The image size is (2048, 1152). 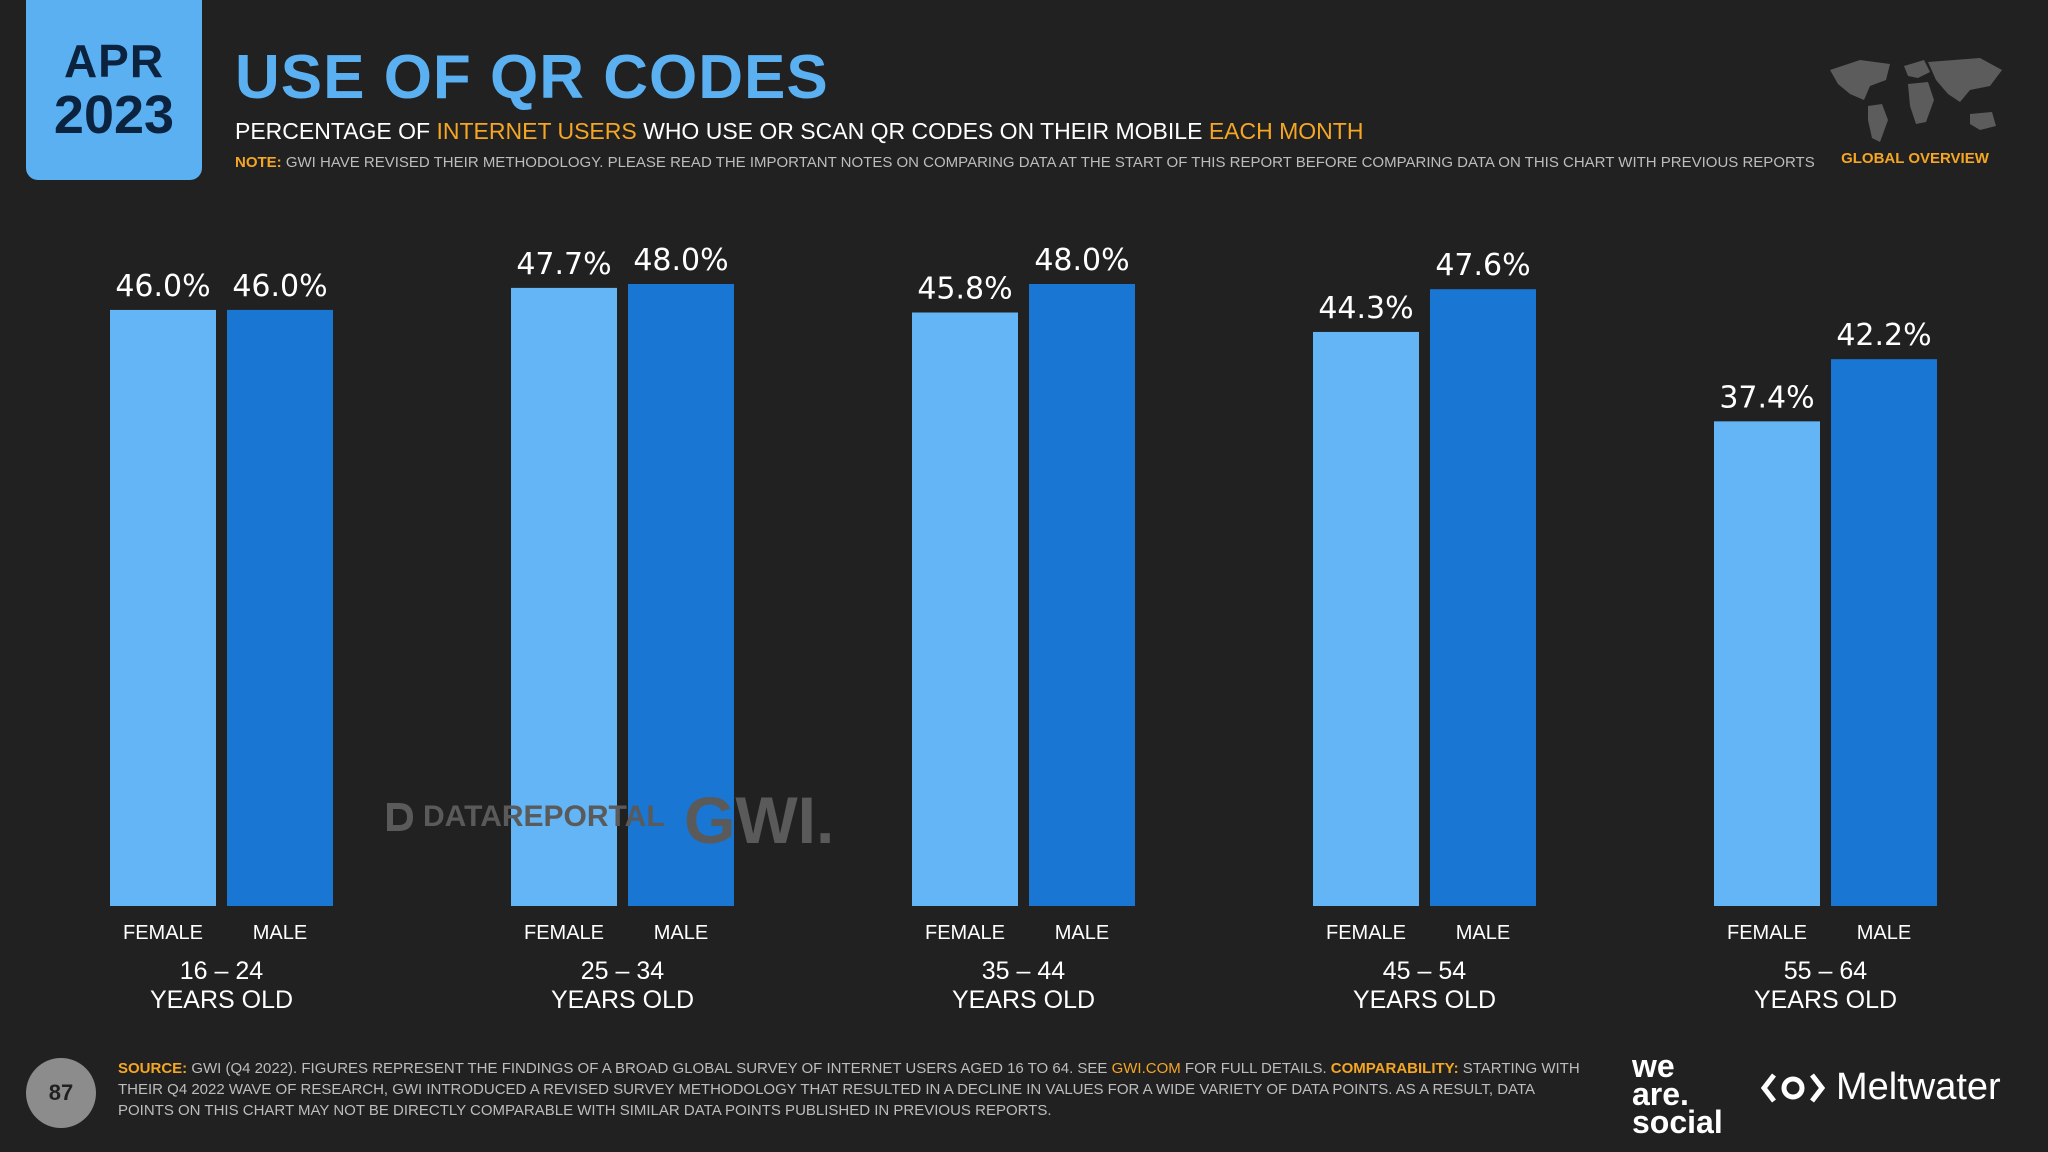 I want to click on value-label-male-2: 48.0%, so click(x=1081, y=260).